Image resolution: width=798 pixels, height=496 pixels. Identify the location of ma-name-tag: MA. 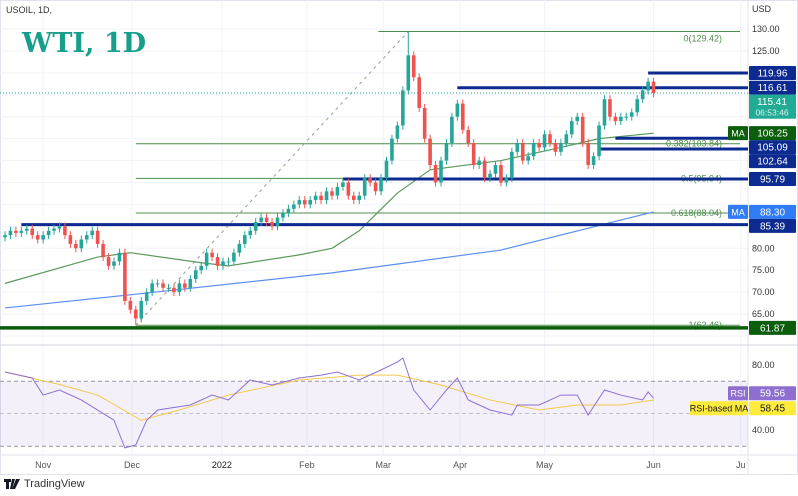
(738, 134).